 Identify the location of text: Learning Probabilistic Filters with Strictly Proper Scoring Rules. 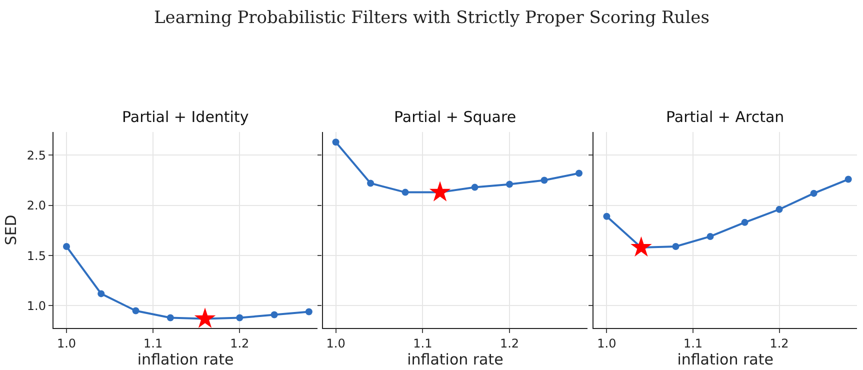
(432, 18).